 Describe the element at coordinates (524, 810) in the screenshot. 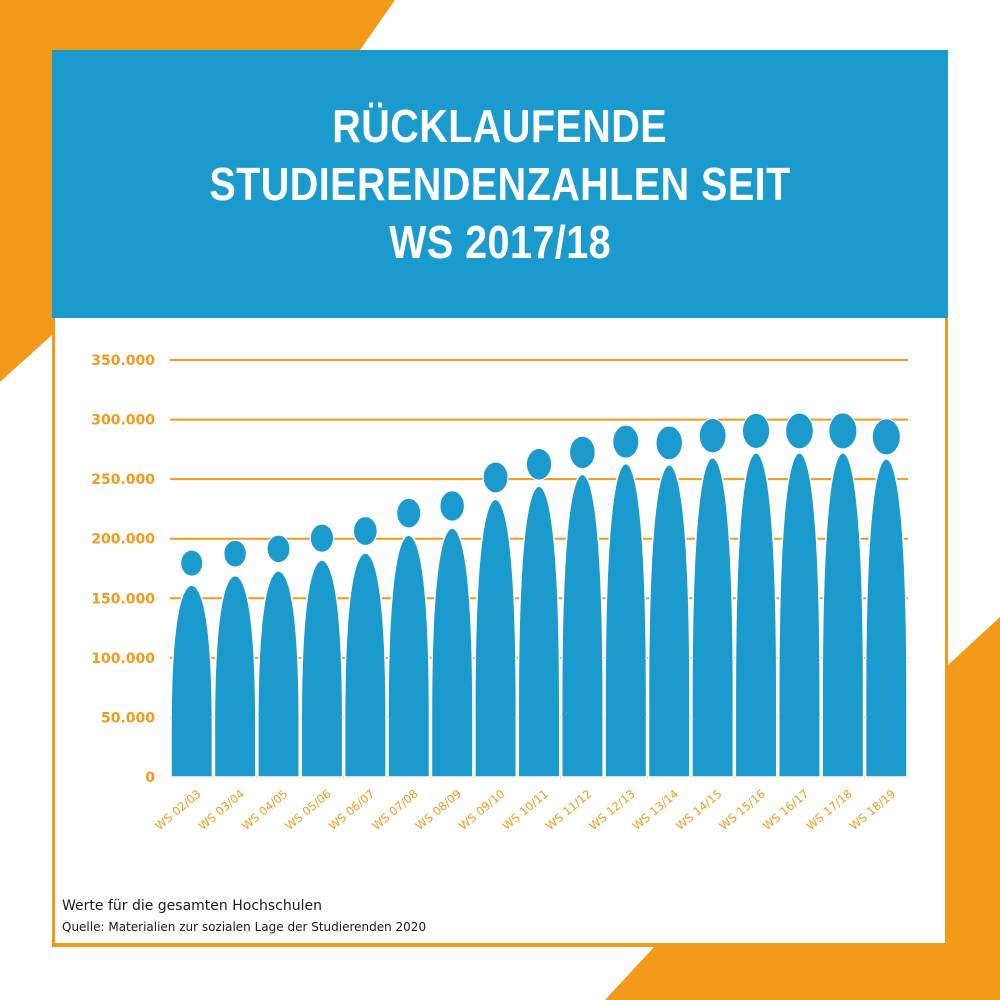

I see `x-tick-label: WS 10/11` at that location.